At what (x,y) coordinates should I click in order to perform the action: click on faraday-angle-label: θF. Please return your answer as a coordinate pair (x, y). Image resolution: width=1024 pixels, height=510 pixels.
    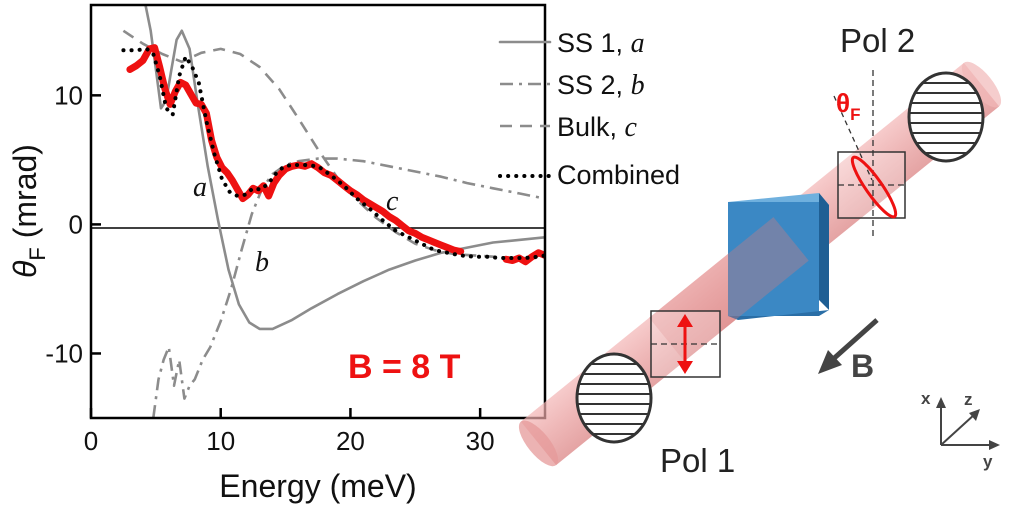
    Looking at the image, I should click on (848, 106).